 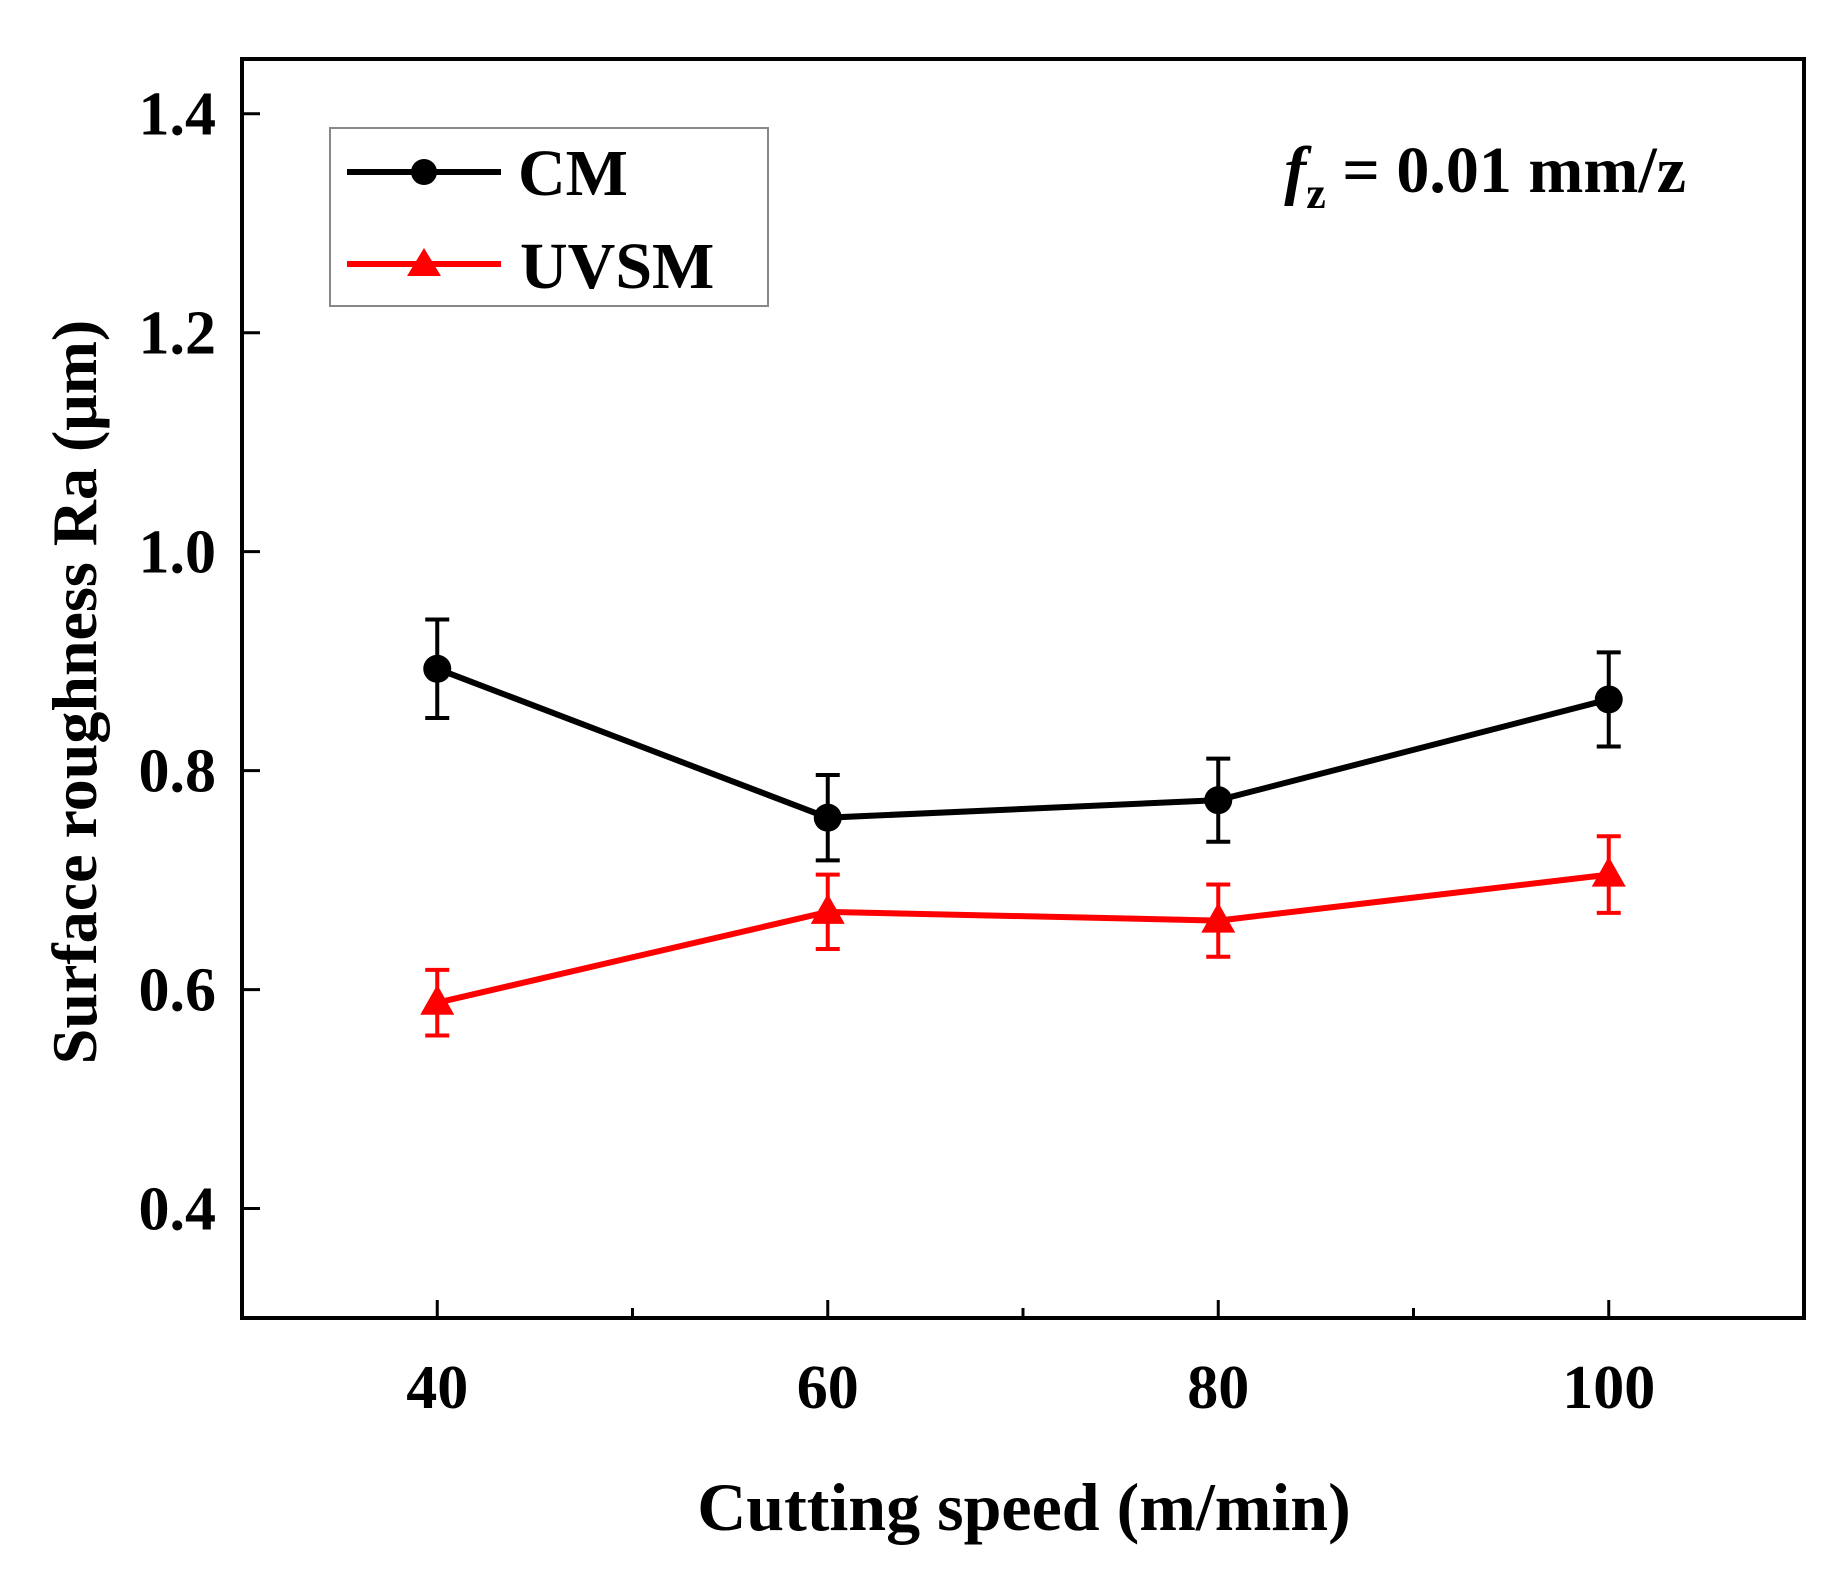 I want to click on y-tick-label: 1.4, so click(x=178, y=115).